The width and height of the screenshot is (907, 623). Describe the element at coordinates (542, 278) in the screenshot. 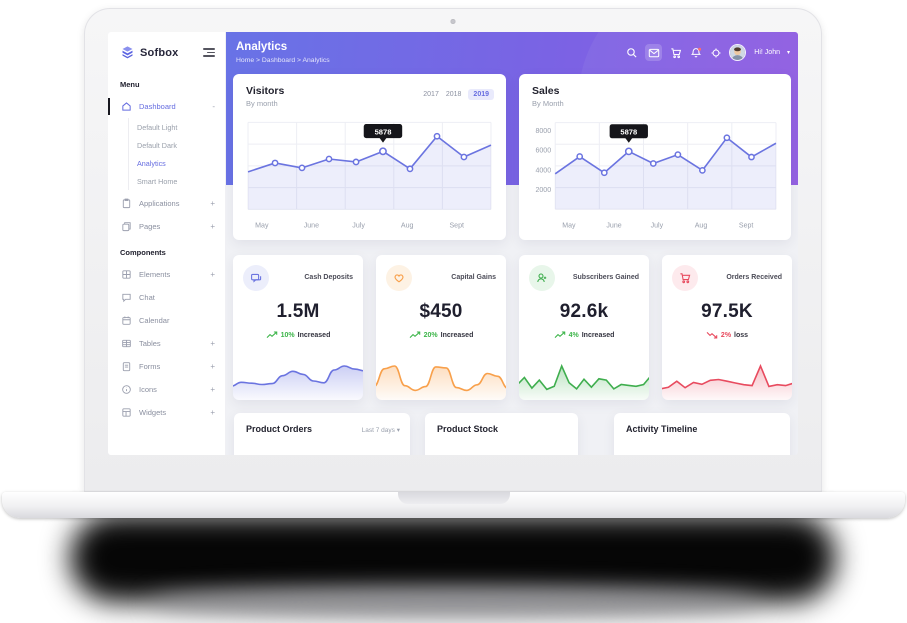

I see `user-plus-icon` at that location.